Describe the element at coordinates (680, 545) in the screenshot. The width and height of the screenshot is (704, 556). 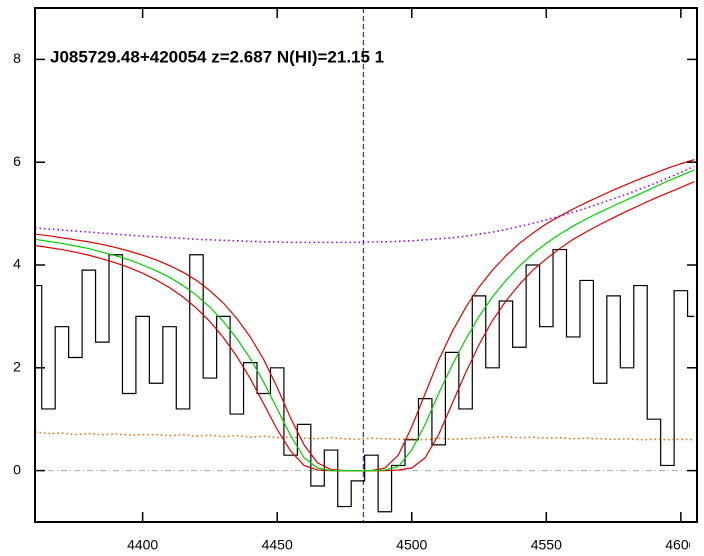
I see `x-tick-label: 4600` at that location.